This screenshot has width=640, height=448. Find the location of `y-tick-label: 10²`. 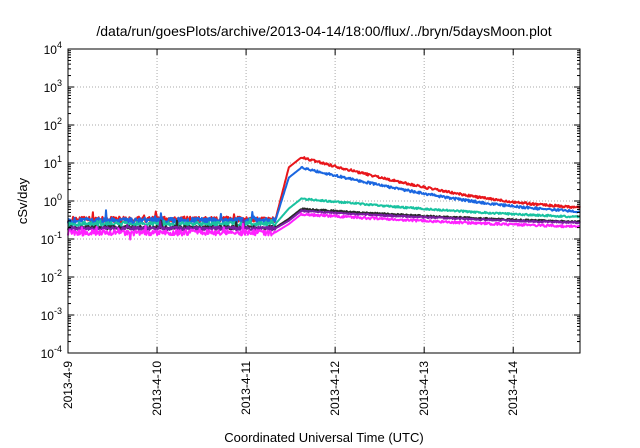

y-tick-label: 10² is located at coordinates (53, 124).